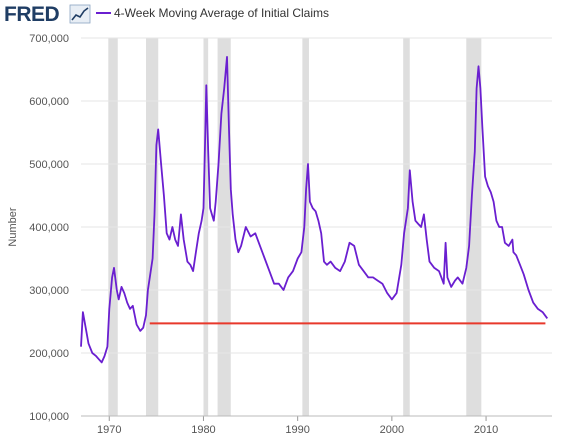 Image resolution: width=571 pixels, height=436 pixels. I want to click on y-tick-label: 200,000, so click(49, 354).